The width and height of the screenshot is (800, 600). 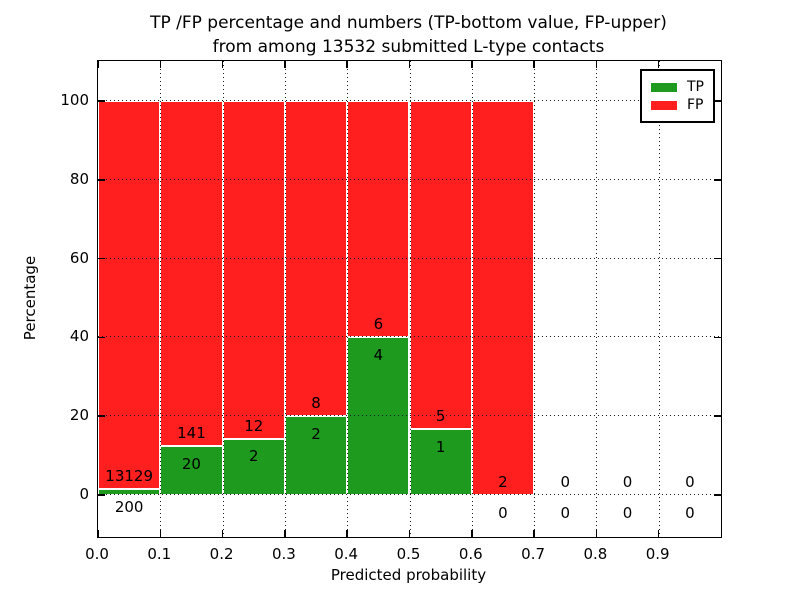 What do you see at coordinates (664, 87) in the screenshot?
I see `tp-swatch-icon` at bounding box center [664, 87].